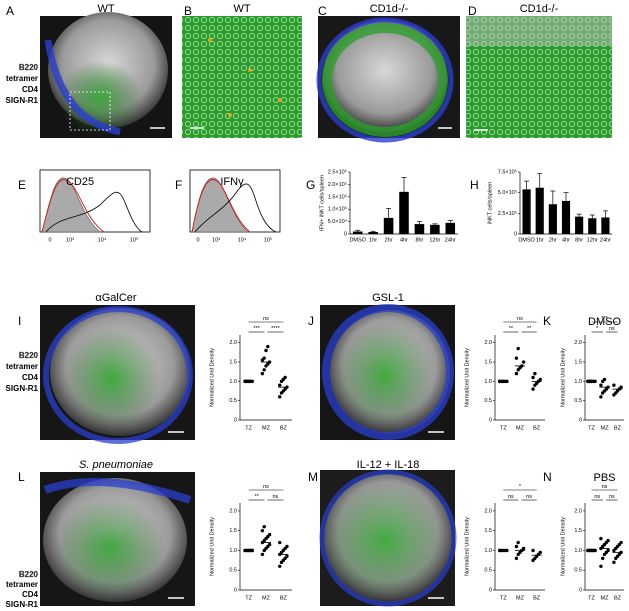 This screenshot has height=611, width=629. Describe the element at coordinates (419, 240) in the screenshot. I see `x-tick-label: 8hr` at that location.